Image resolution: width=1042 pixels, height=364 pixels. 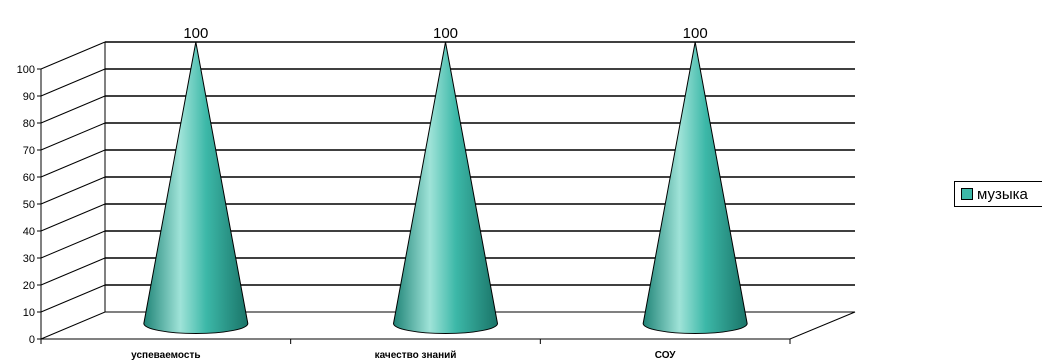 What do you see at coordinates (1002, 194) in the screenshot?
I see `legend-label: музыка` at bounding box center [1002, 194].